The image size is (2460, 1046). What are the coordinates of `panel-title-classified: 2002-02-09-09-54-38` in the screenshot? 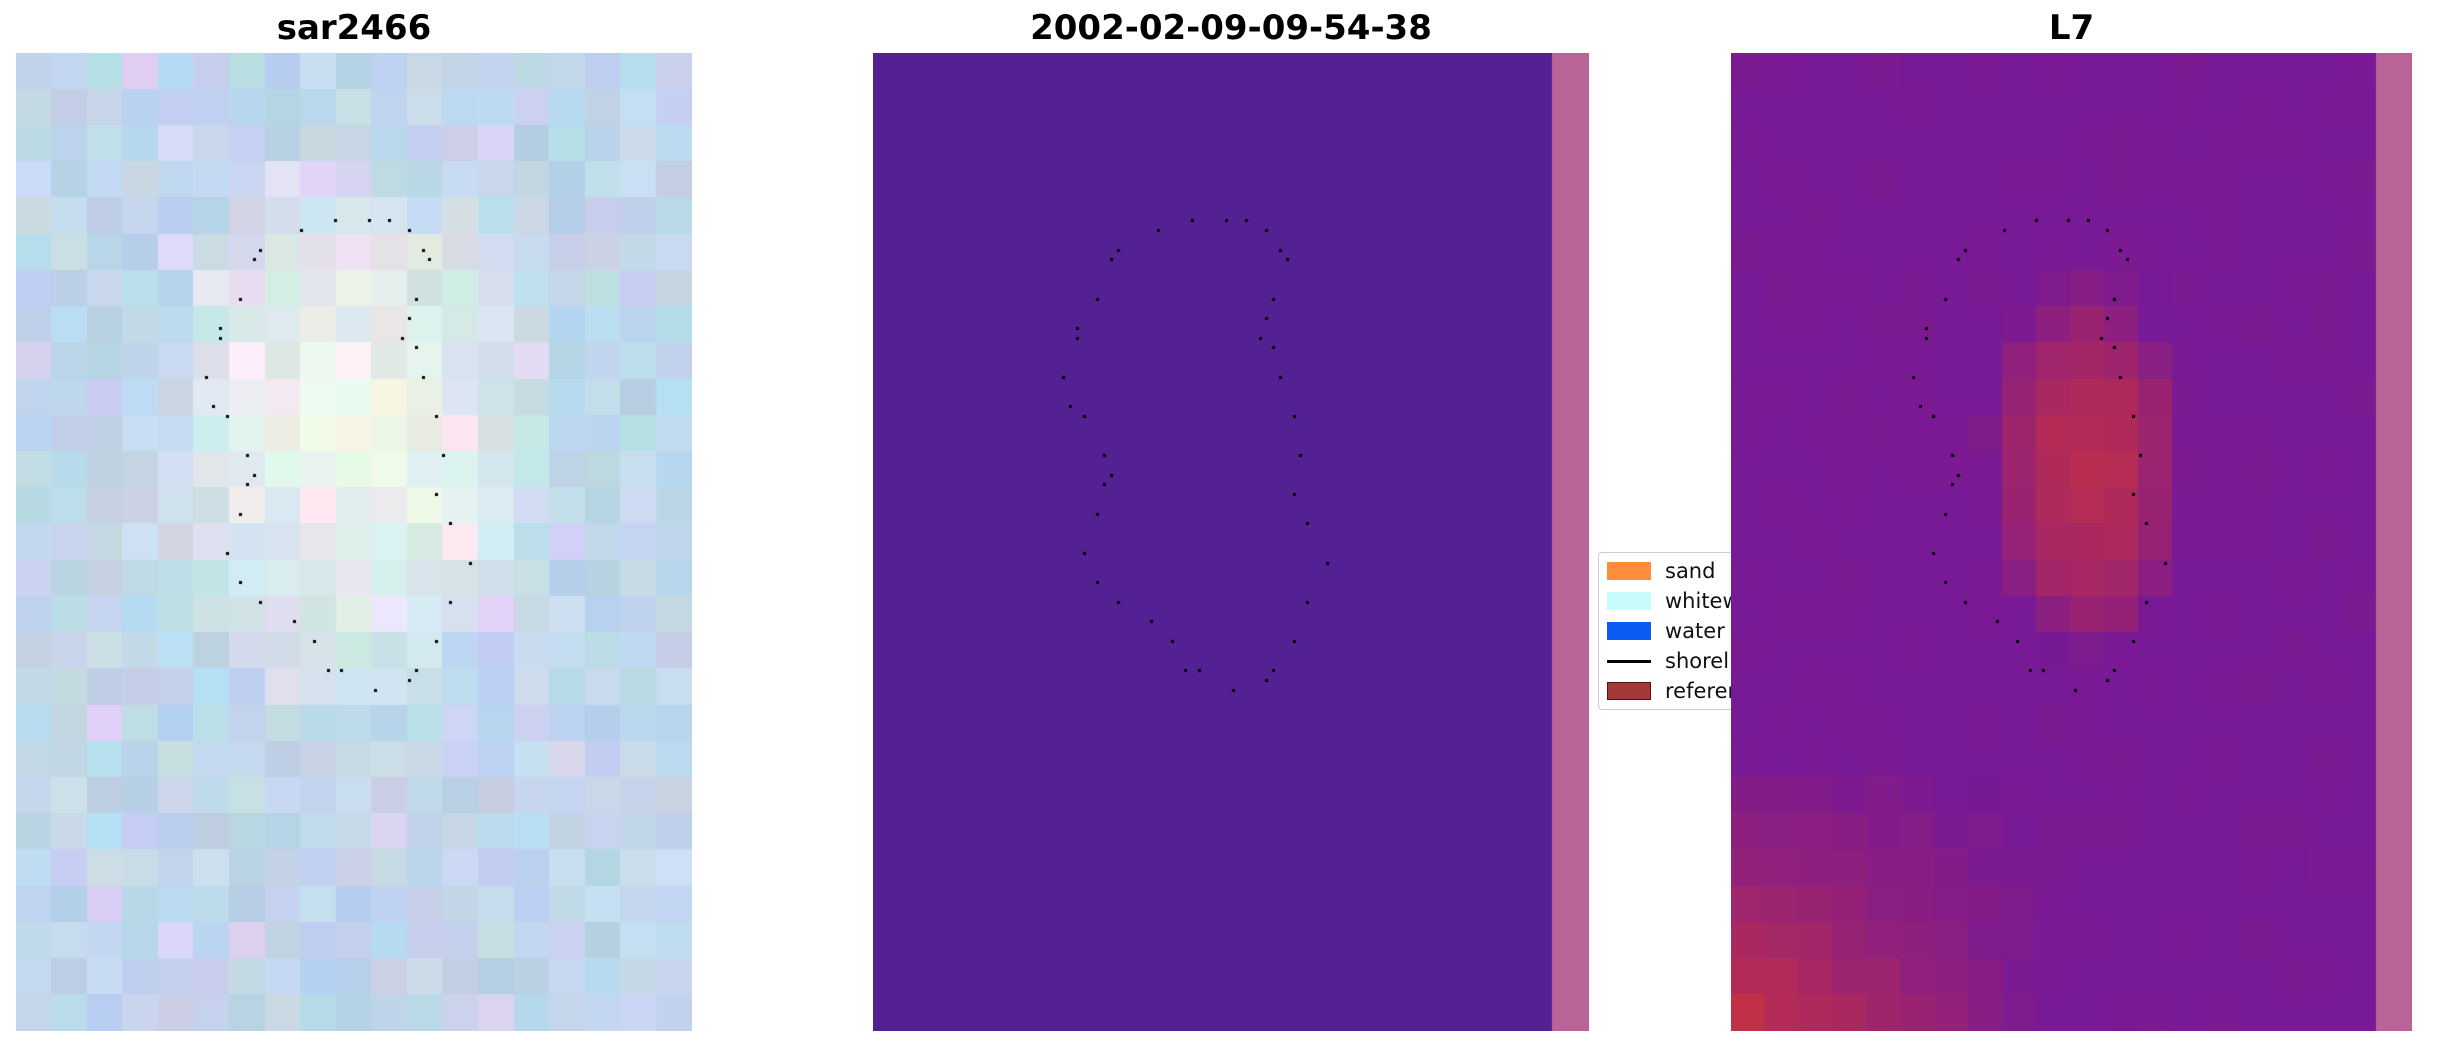 It's located at (1231, 28).